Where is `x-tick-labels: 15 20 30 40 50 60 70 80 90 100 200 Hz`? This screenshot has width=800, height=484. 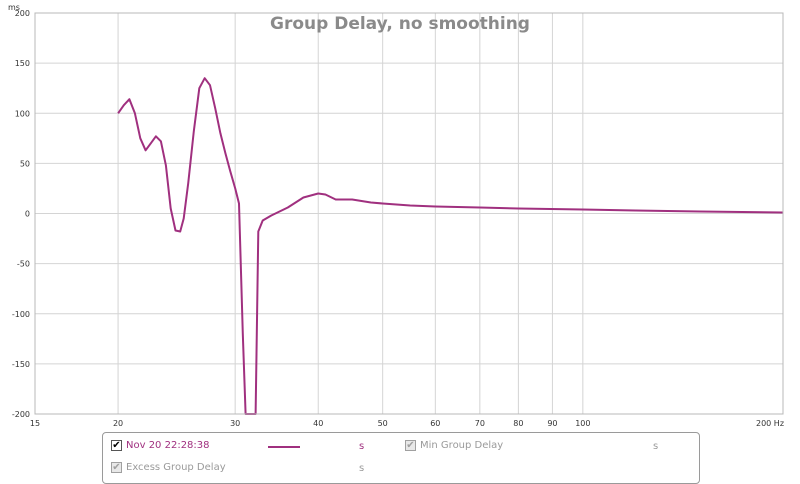 x-tick-labels: 15 20 30 40 50 60 70 80 90 100 200 Hz is located at coordinates (407, 423).